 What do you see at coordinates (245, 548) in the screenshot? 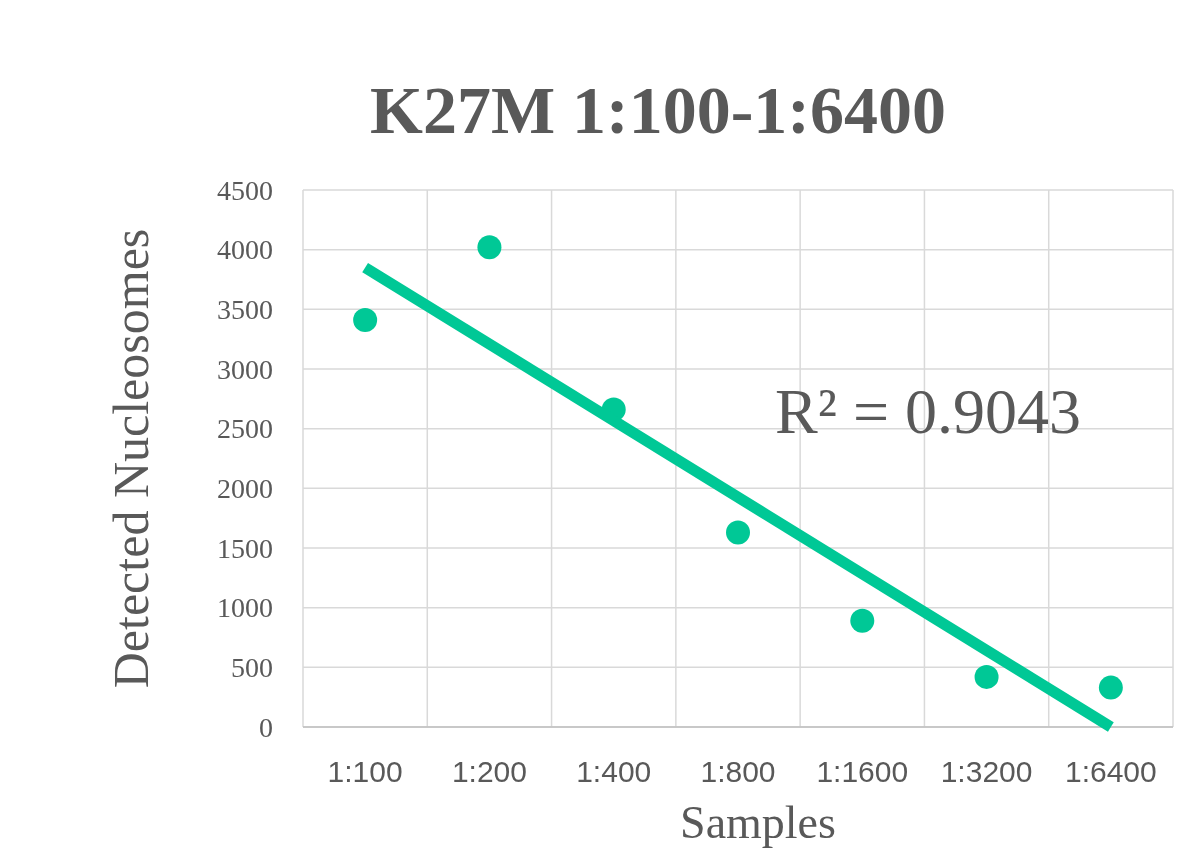
I see `y-tick-label: 1500` at bounding box center [245, 548].